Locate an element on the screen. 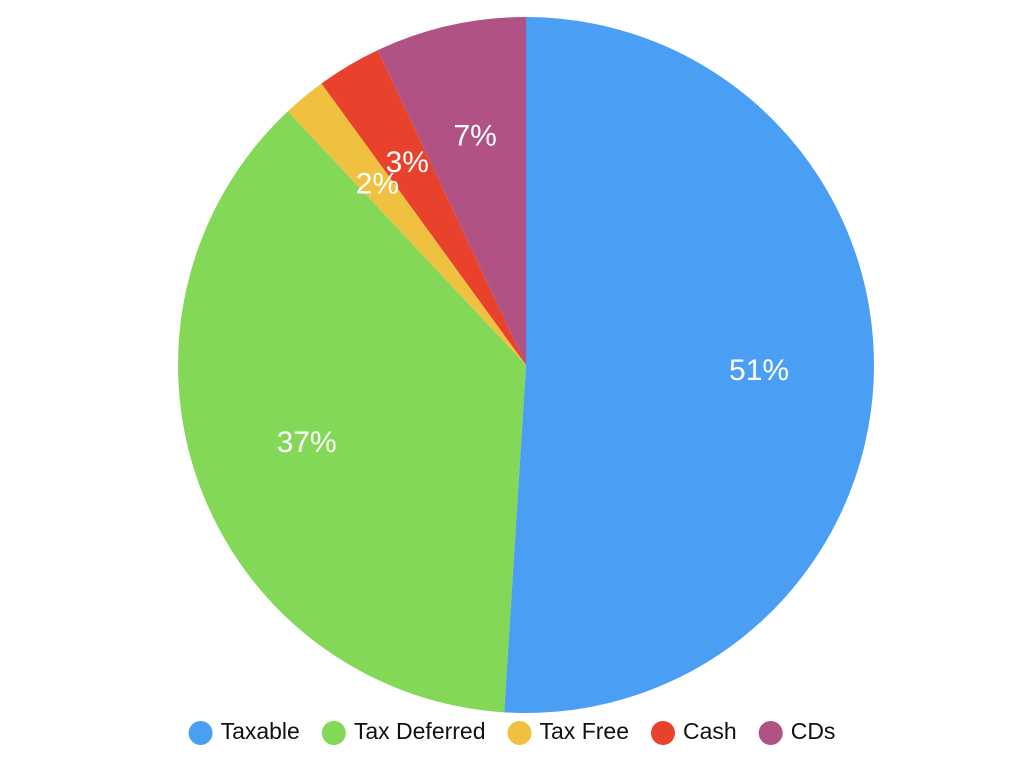 This screenshot has height=768, width=1024. slice-label: 37% is located at coordinates (307, 442).